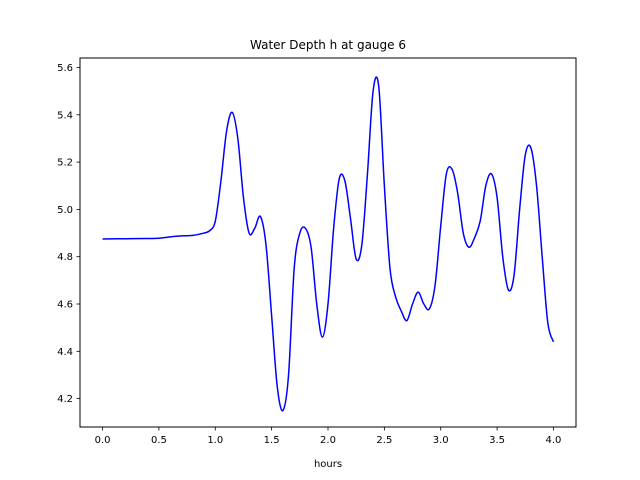 The height and width of the screenshot is (480, 640). Describe the element at coordinates (65, 163) in the screenshot. I see `y-tick-label: 5.2` at that location.